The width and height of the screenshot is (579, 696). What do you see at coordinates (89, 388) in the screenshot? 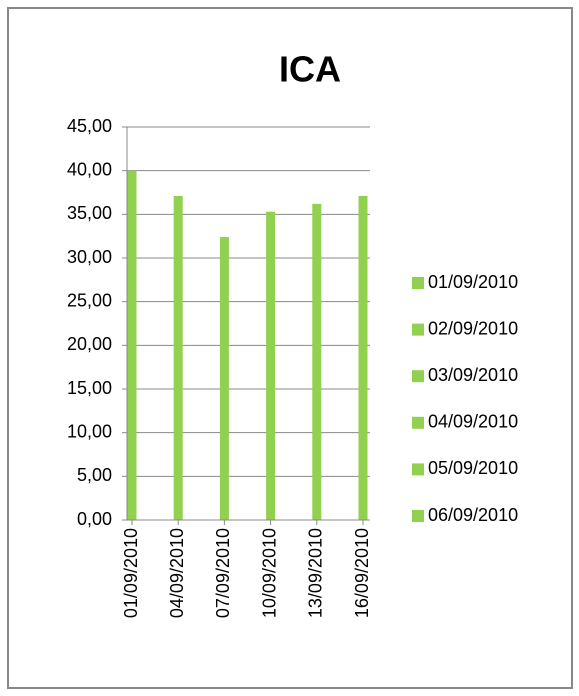
I see `y-tick-label: 15,00` at bounding box center [89, 388].